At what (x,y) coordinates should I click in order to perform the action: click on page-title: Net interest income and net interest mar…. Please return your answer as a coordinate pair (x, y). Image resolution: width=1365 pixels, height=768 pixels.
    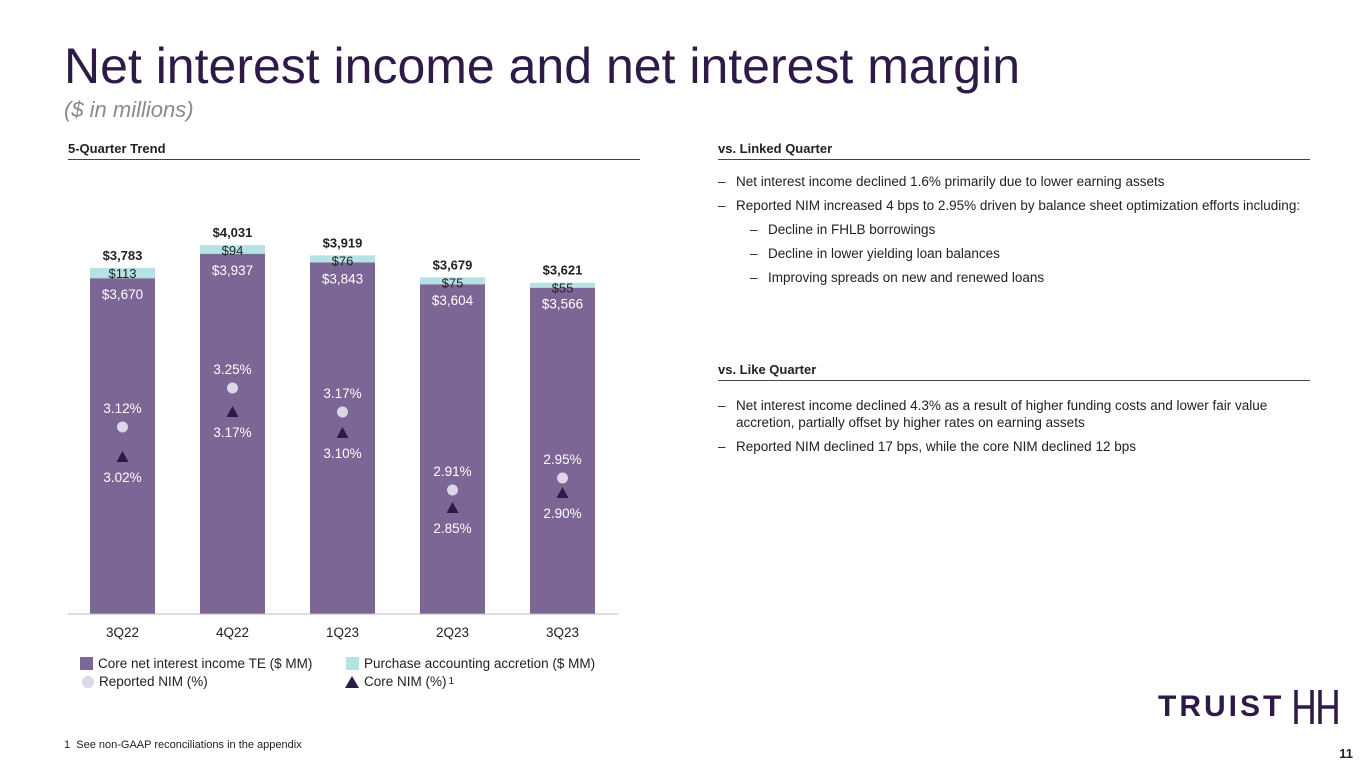
    Looking at the image, I should click on (542, 66).